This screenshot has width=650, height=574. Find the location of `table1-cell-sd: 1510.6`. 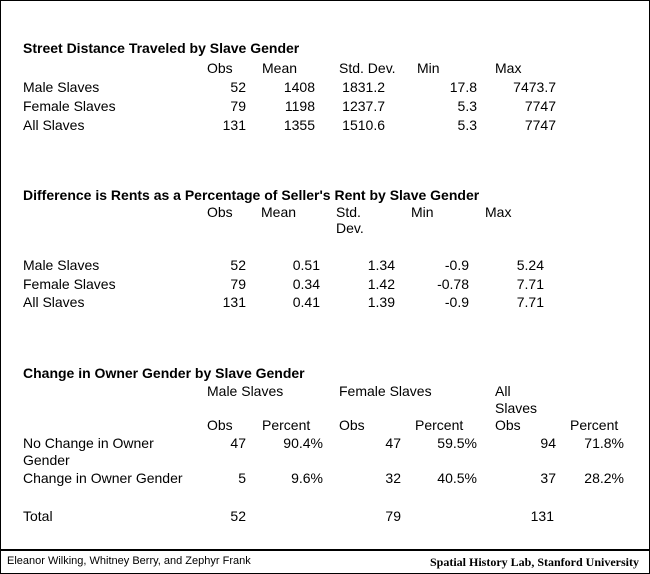

table1-cell-sd: 1510.6 is located at coordinates (363, 125).